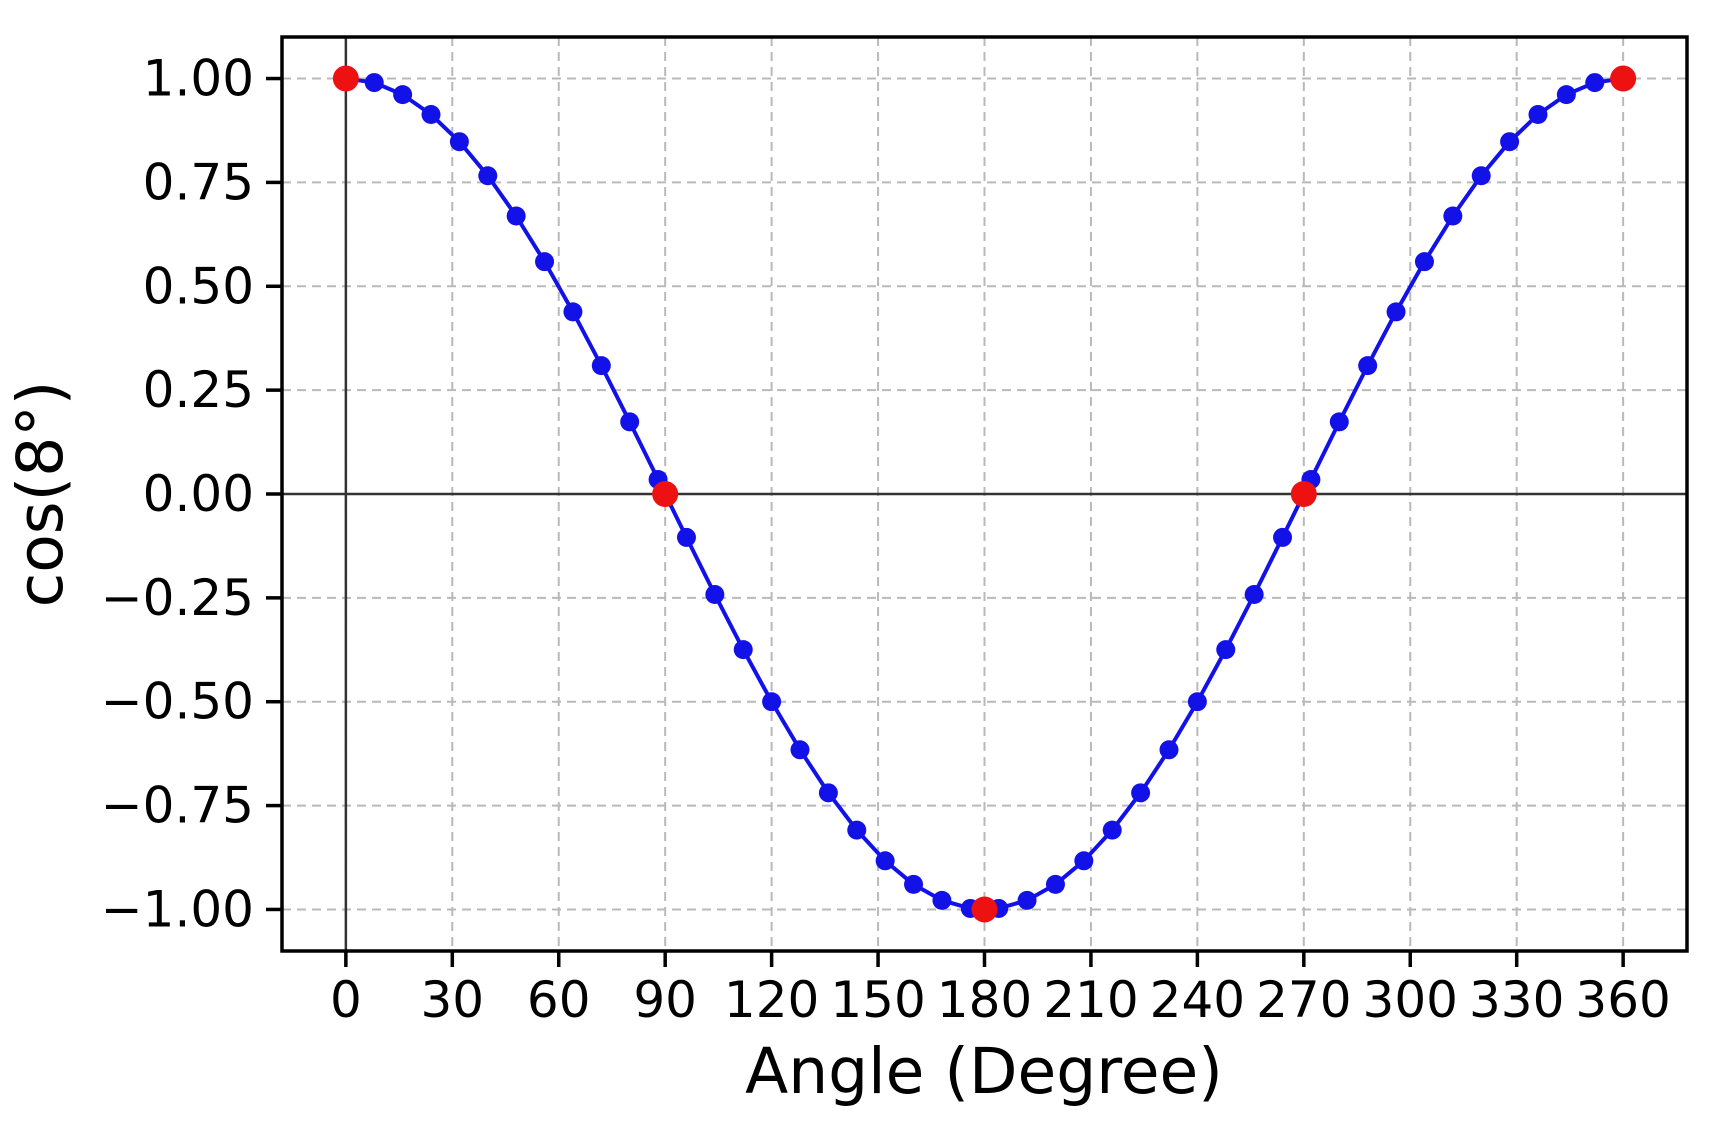 Image resolution: width=1721 pixels, height=1129 pixels. I want to click on y-tick-label: 0.75, so click(198, 182).